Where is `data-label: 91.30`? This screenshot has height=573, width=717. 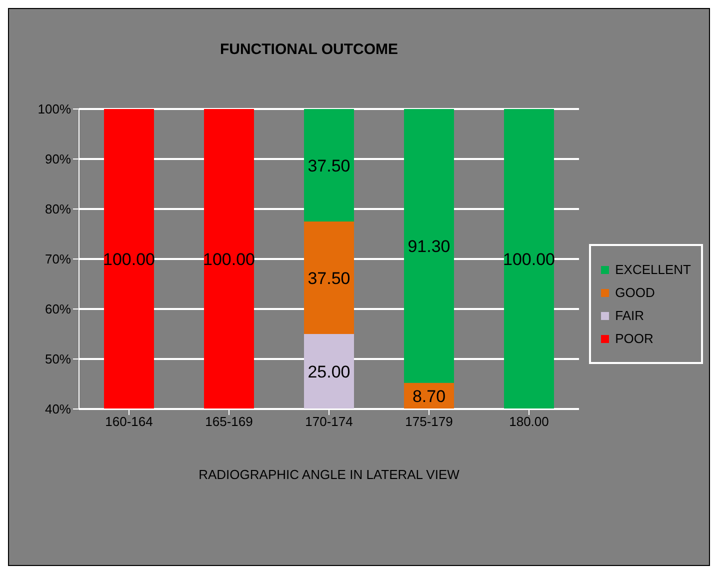
data-label: 91.30 is located at coordinates (429, 246).